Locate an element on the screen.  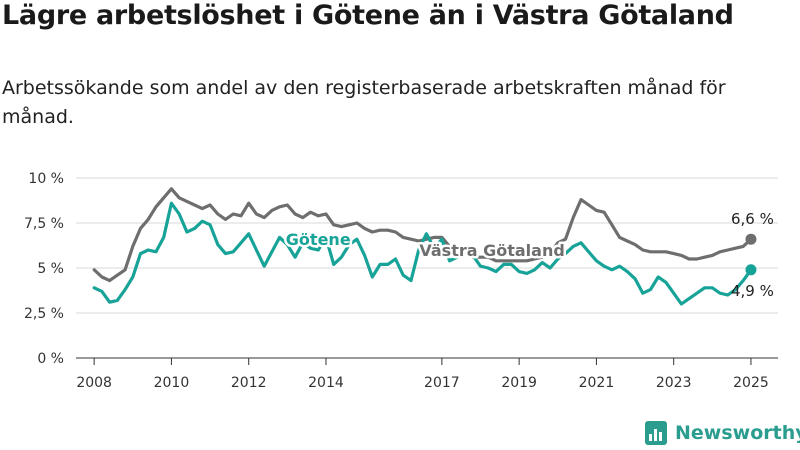
end-point-vastra-gotaland is located at coordinates (751, 239).